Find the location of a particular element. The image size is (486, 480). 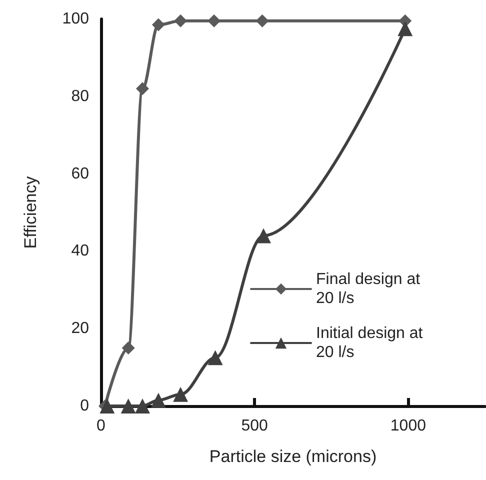

y-tick-label: 60 is located at coordinates (80, 173).